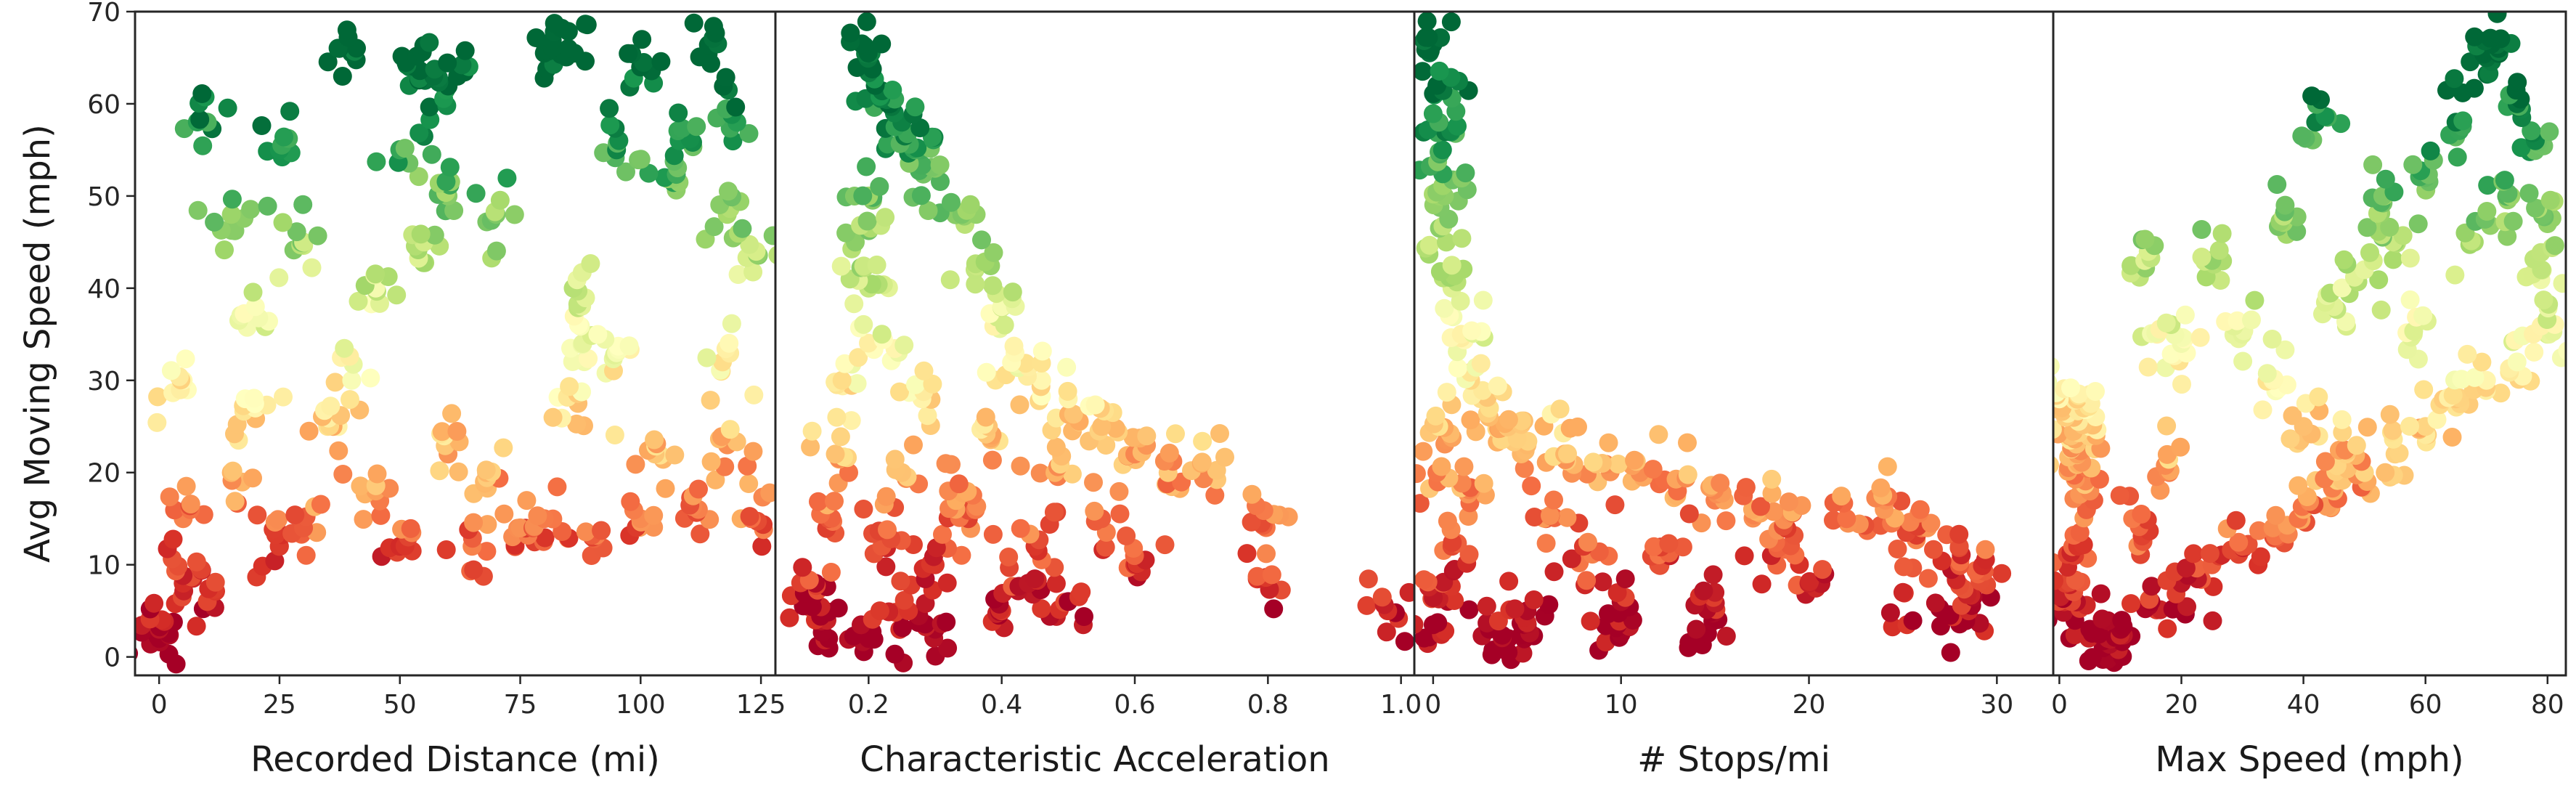 The image size is (2576, 801). I want to click on x-ticks: 0 10 20 30, so click(1719, 697).